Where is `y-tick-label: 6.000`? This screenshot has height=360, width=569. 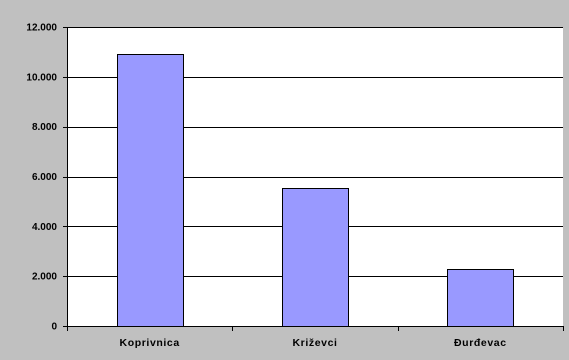 y-tick-label: 6.000 is located at coordinates (44, 177).